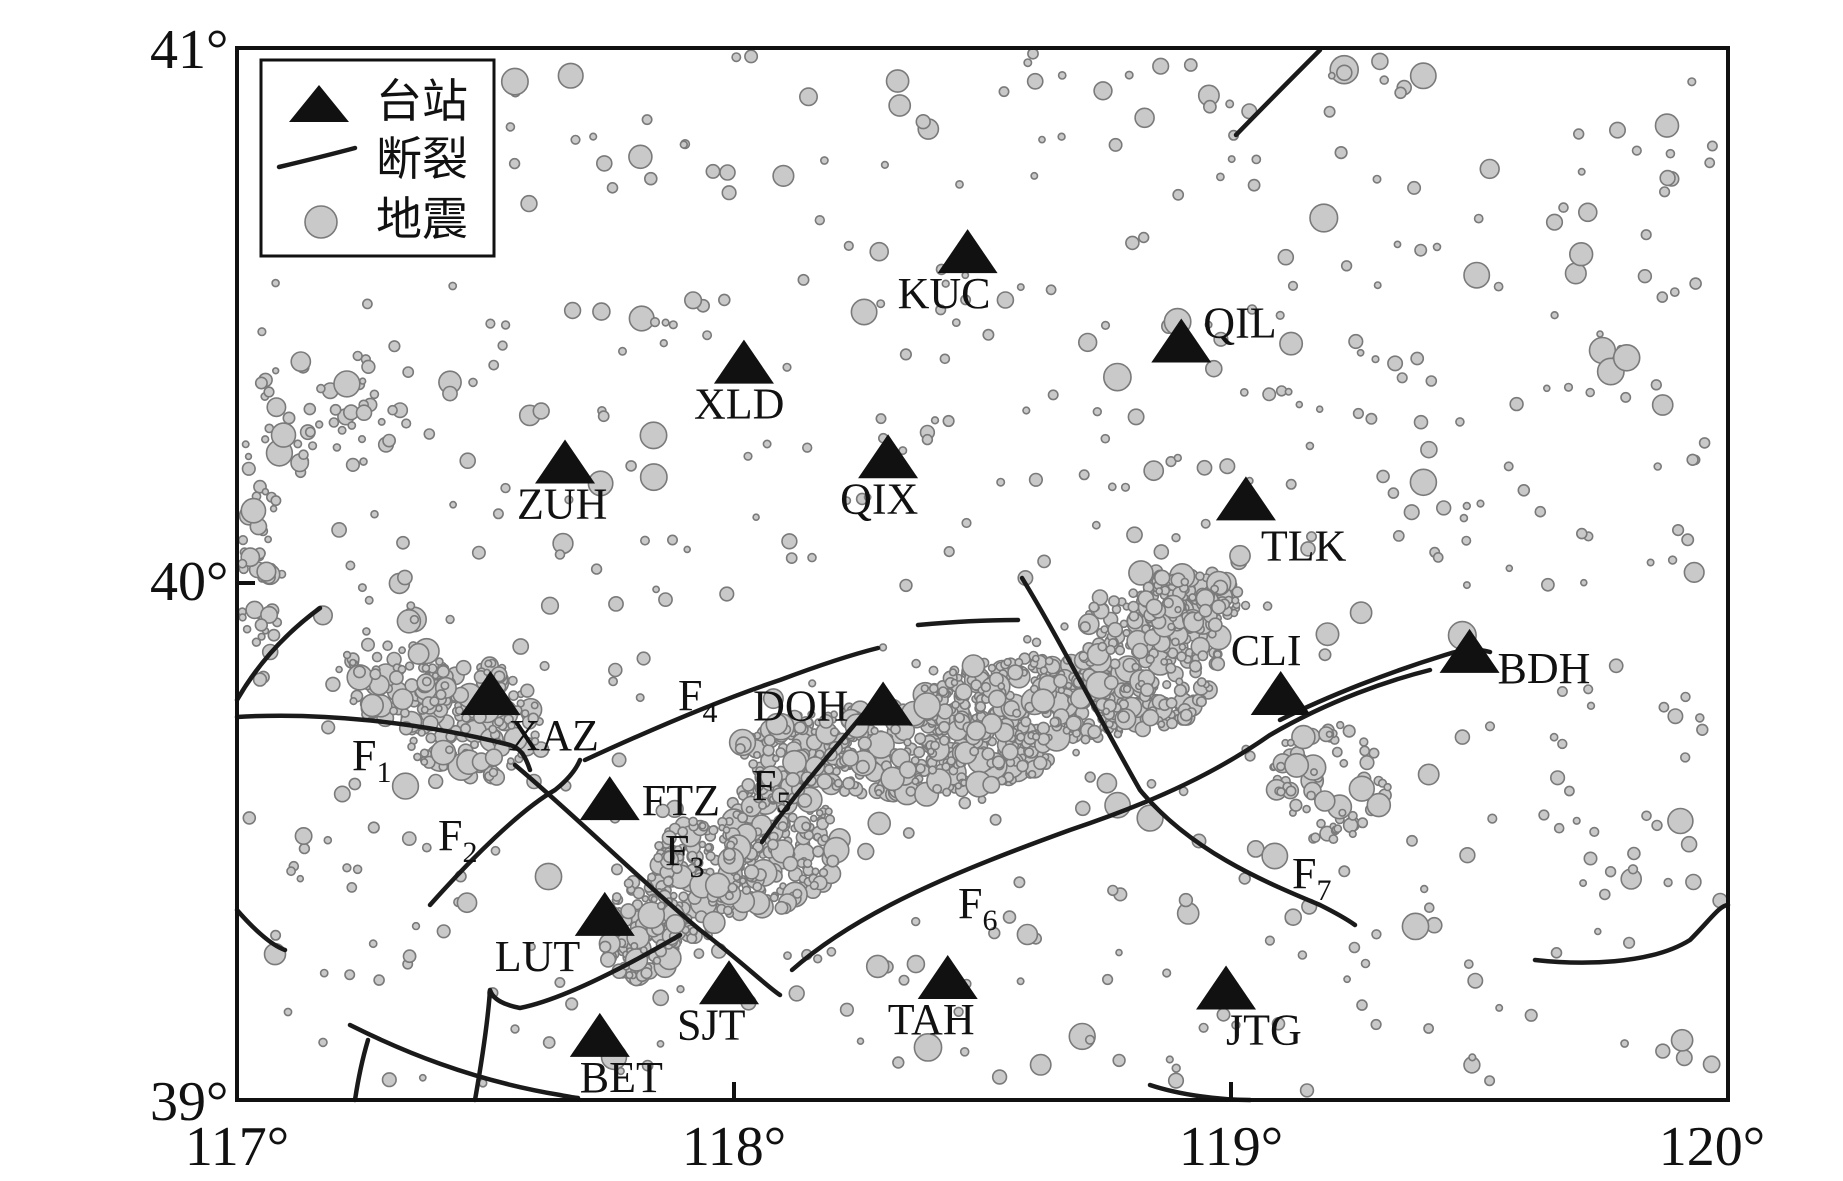 The image size is (1843, 1181). Describe the element at coordinates (457, 840) in the screenshot. I see `fault-label-f2: F2` at that location.